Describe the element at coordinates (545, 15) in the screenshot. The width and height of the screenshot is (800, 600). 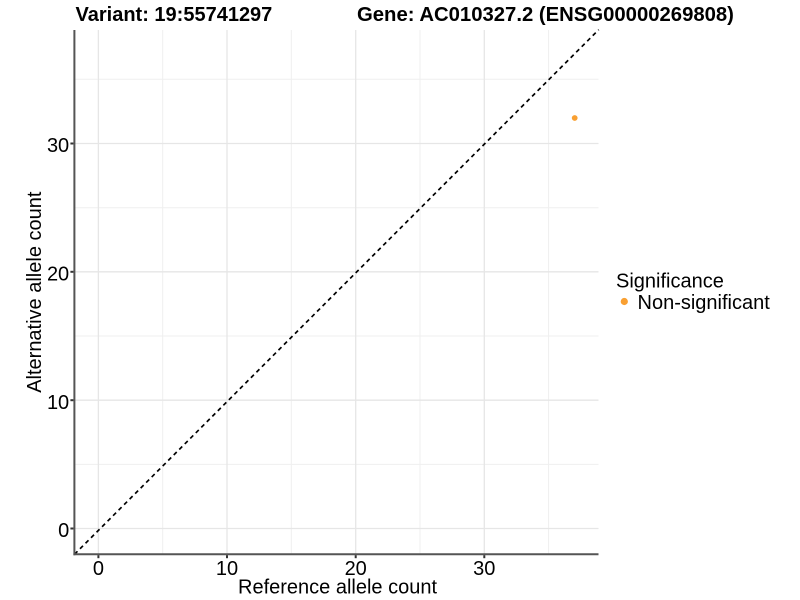
I see `svg-text:Gene: AC010327.2 (ENSG00000269: Gene: AC010327.2 (ENSG00000269808)` at that location.